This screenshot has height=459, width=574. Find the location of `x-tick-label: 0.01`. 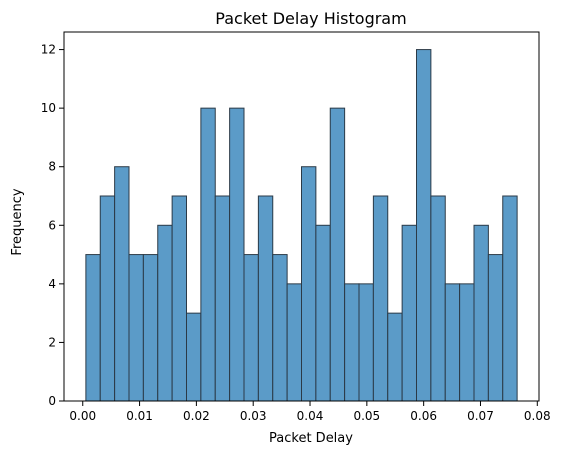

x-tick-label: 0.01 is located at coordinates (139, 416).